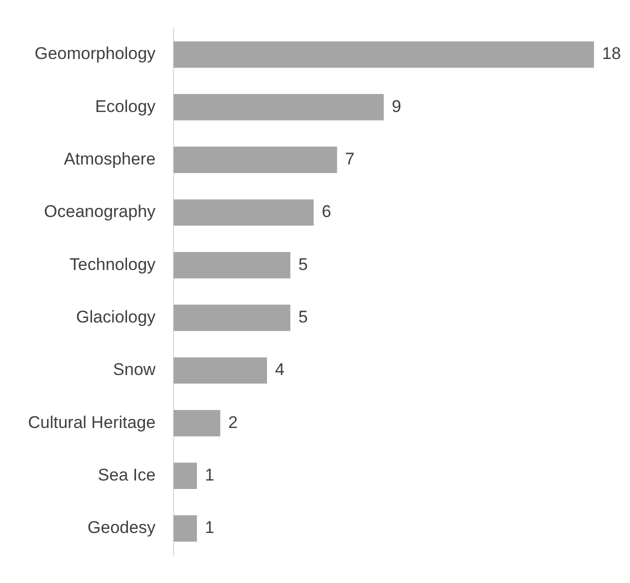  What do you see at coordinates (116, 317) in the screenshot?
I see `y-tick-label: Glaciology` at bounding box center [116, 317].